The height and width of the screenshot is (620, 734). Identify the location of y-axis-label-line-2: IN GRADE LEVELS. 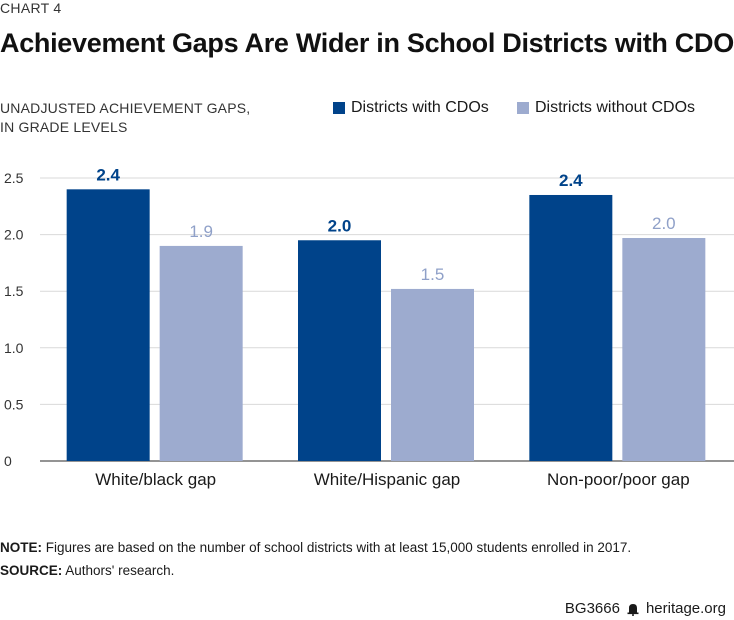
(64, 127).